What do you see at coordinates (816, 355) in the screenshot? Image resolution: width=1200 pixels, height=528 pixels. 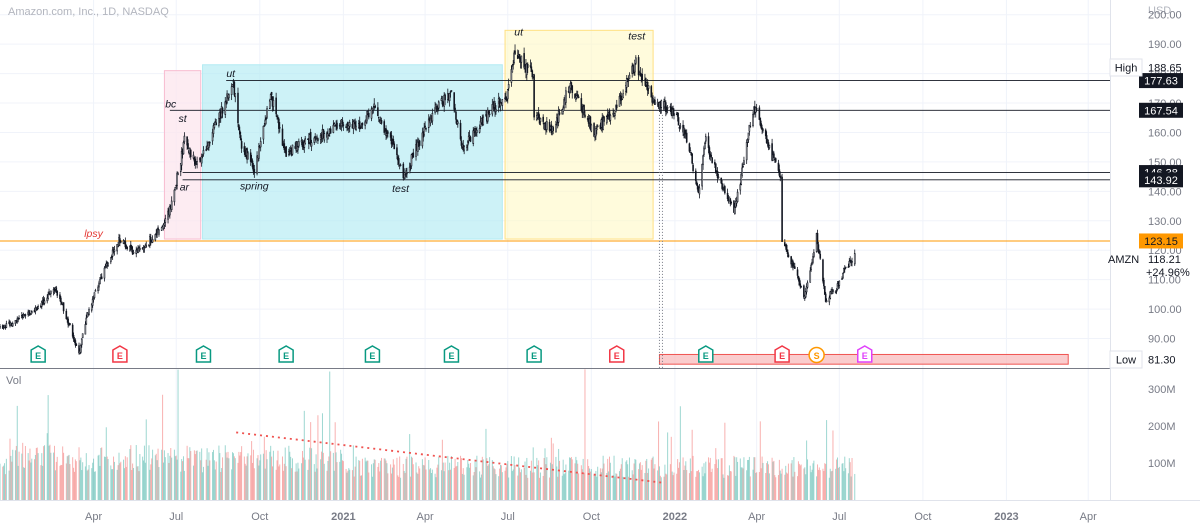 I see `split-event-icon: S` at bounding box center [816, 355].